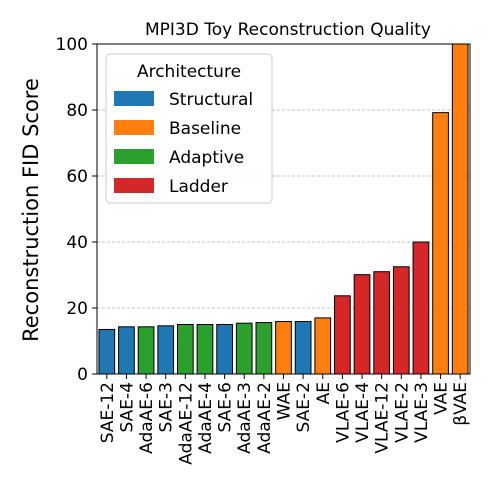  Describe the element at coordinates (77, 309) in the screenshot. I see `y-tick-label: 20` at that location.